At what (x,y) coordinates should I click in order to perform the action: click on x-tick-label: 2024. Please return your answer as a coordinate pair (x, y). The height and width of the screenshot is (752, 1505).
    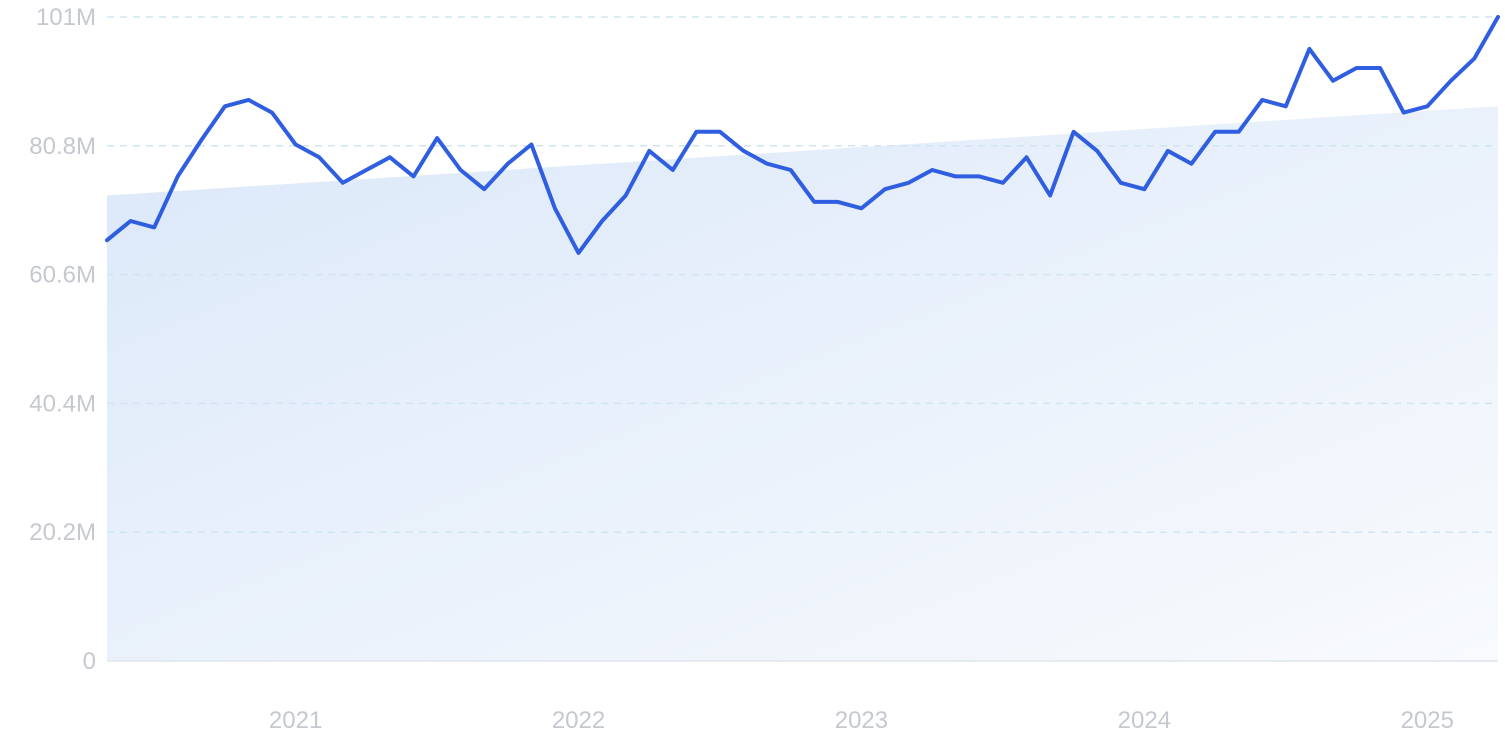
    Looking at the image, I should click on (1144, 720).